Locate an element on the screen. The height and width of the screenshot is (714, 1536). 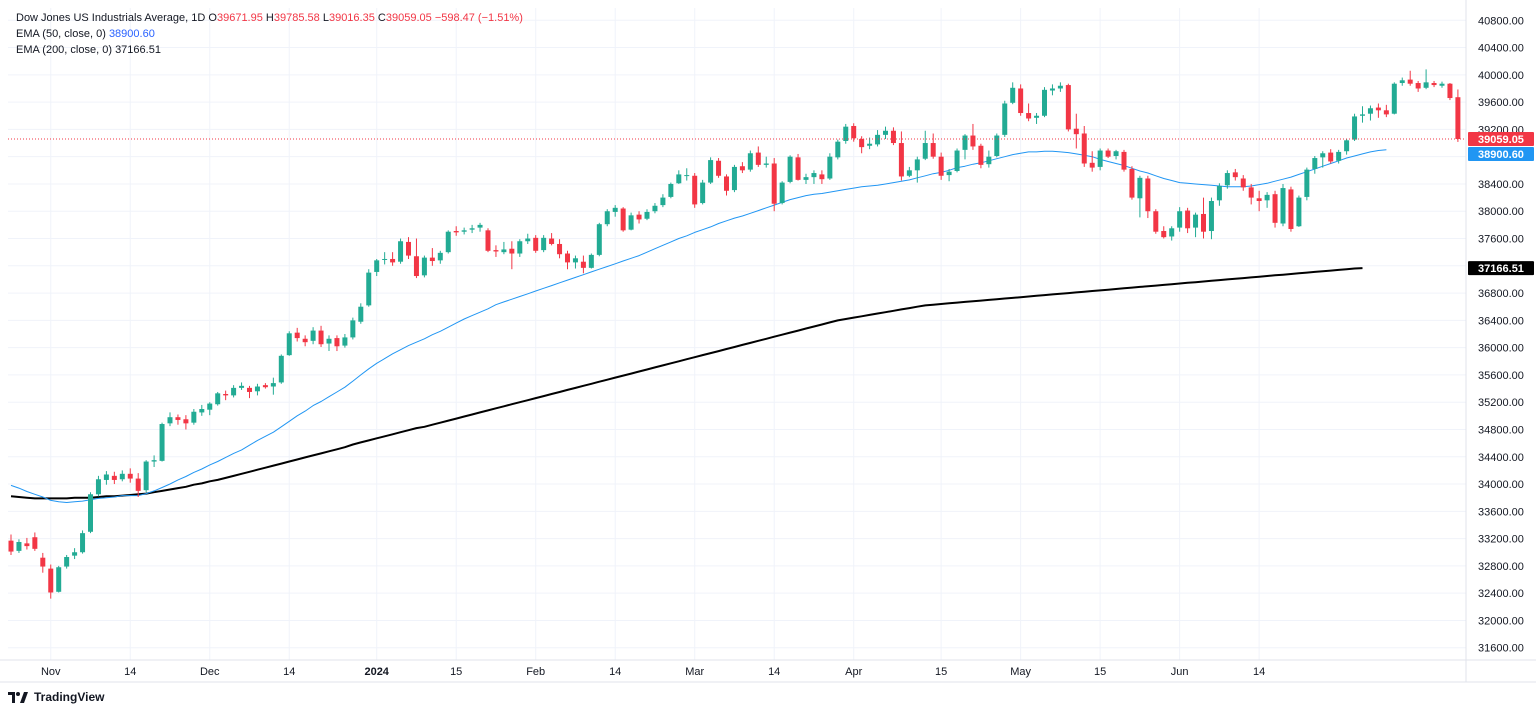
price-tick-label: 34400.00 is located at coordinates (1501, 458).